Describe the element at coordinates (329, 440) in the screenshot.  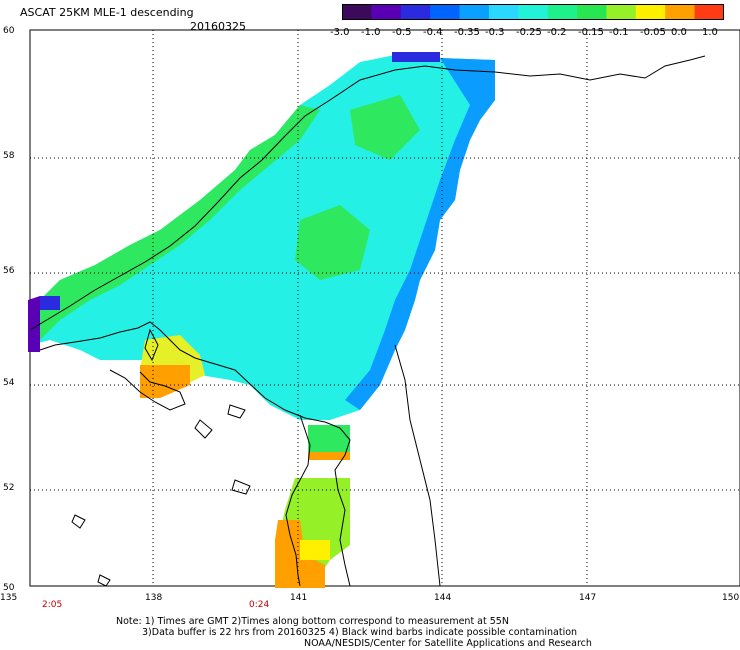
I see `swath-green-south` at that location.